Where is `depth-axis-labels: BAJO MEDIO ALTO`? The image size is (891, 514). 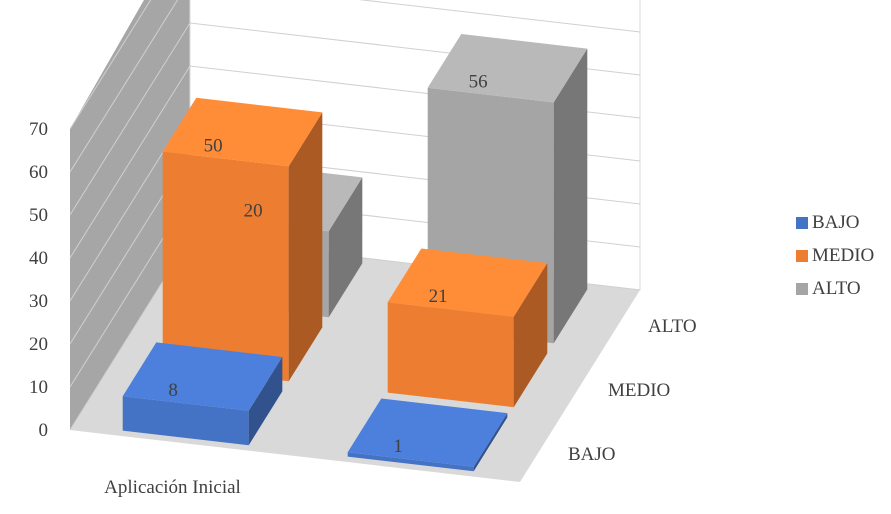
depth-axis-labels: BAJO MEDIO ALTO is located at coordinates (632, 390).